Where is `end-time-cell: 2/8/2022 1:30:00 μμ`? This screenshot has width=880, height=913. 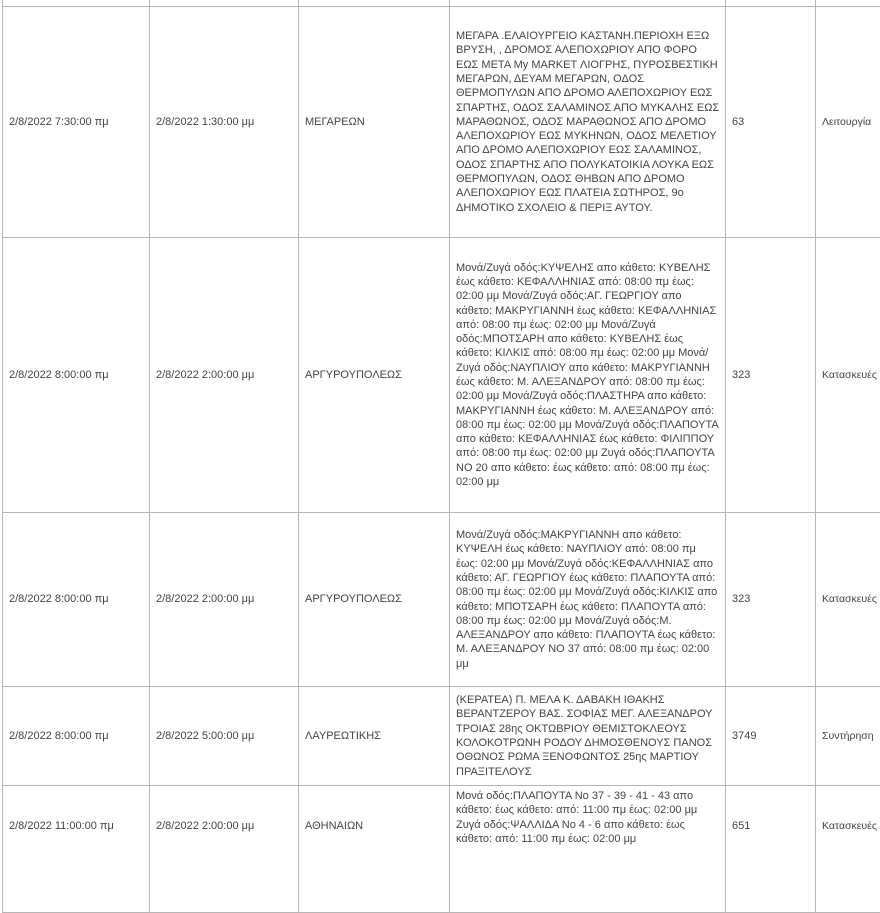
end-time-cell: 2/8/2022 1:30:00 μμ is located at coordinates (224, 122).